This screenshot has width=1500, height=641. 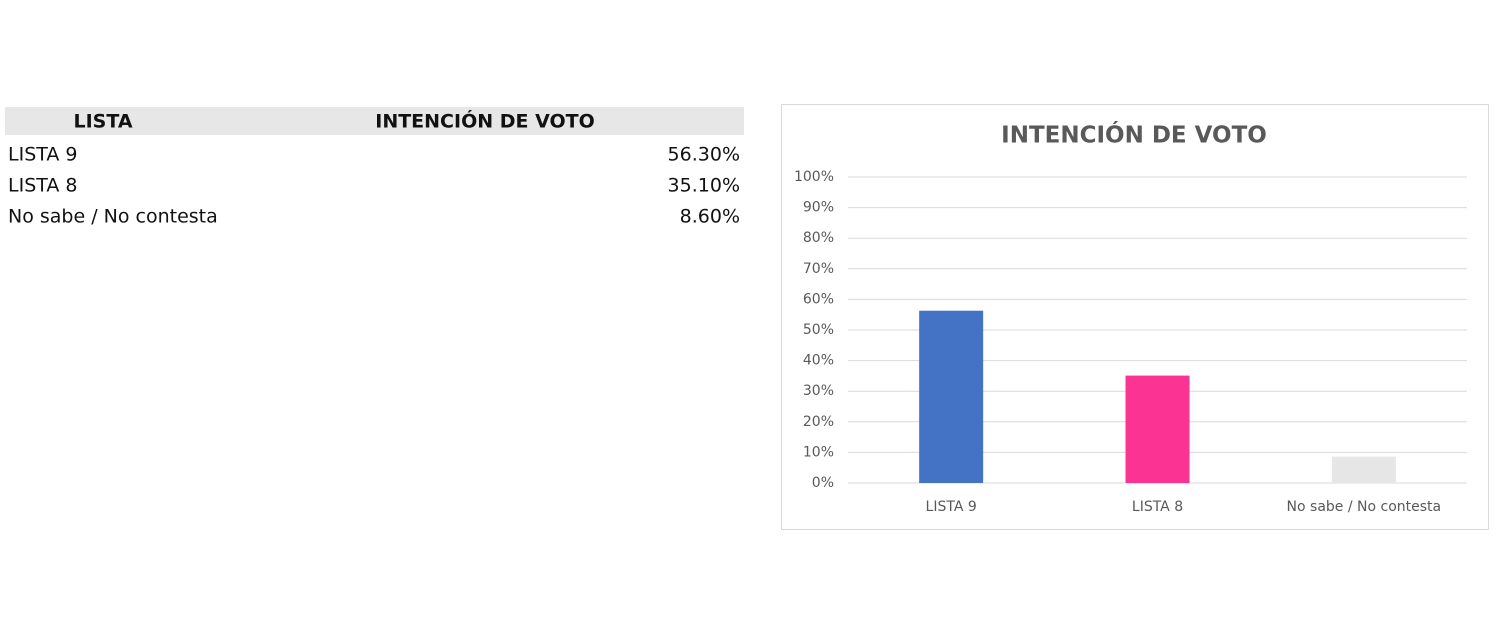 I want to click on y-tick-label: 30%, so click(x=818, y=391).